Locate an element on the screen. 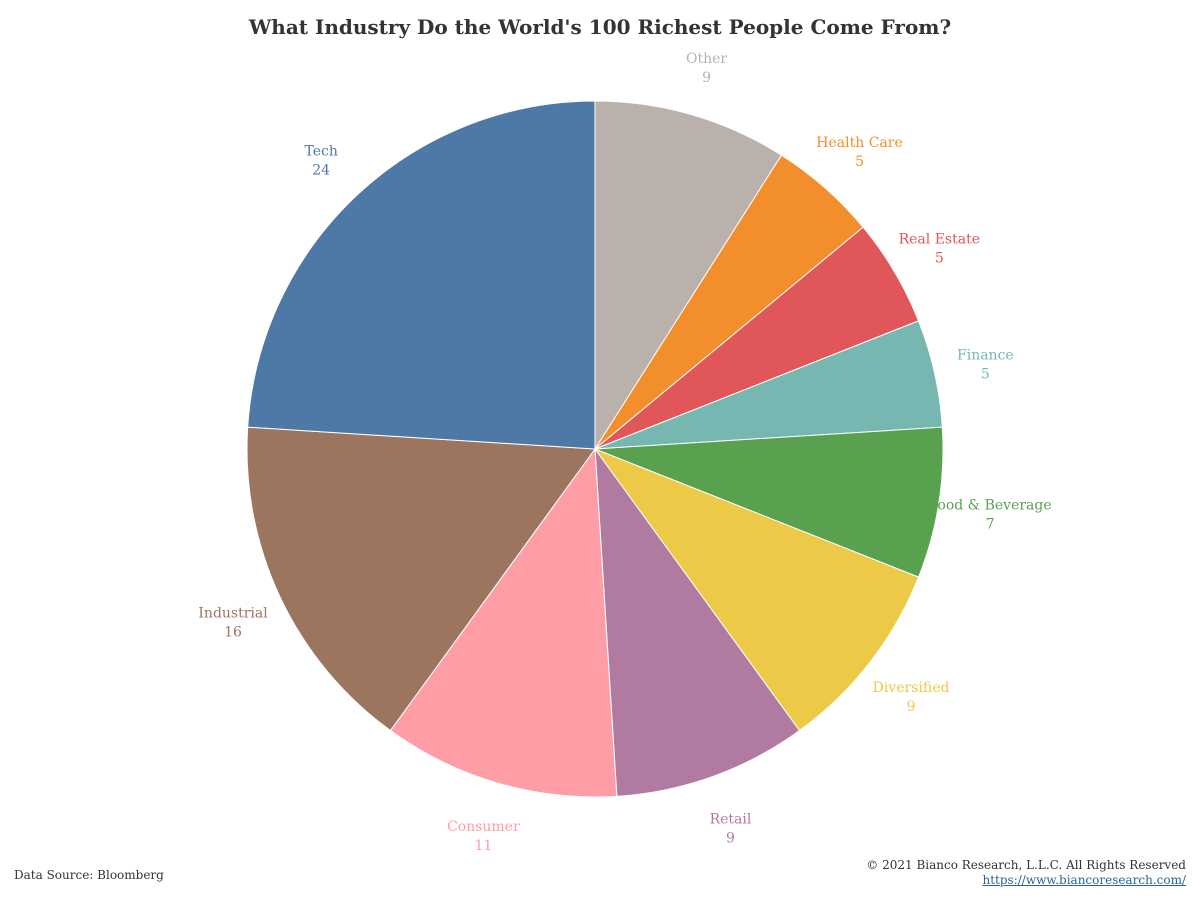 Image resolution: width=1200 pixels, height=900 pixels. slice-value-tech: 24 is located at coordinates (321, 170).